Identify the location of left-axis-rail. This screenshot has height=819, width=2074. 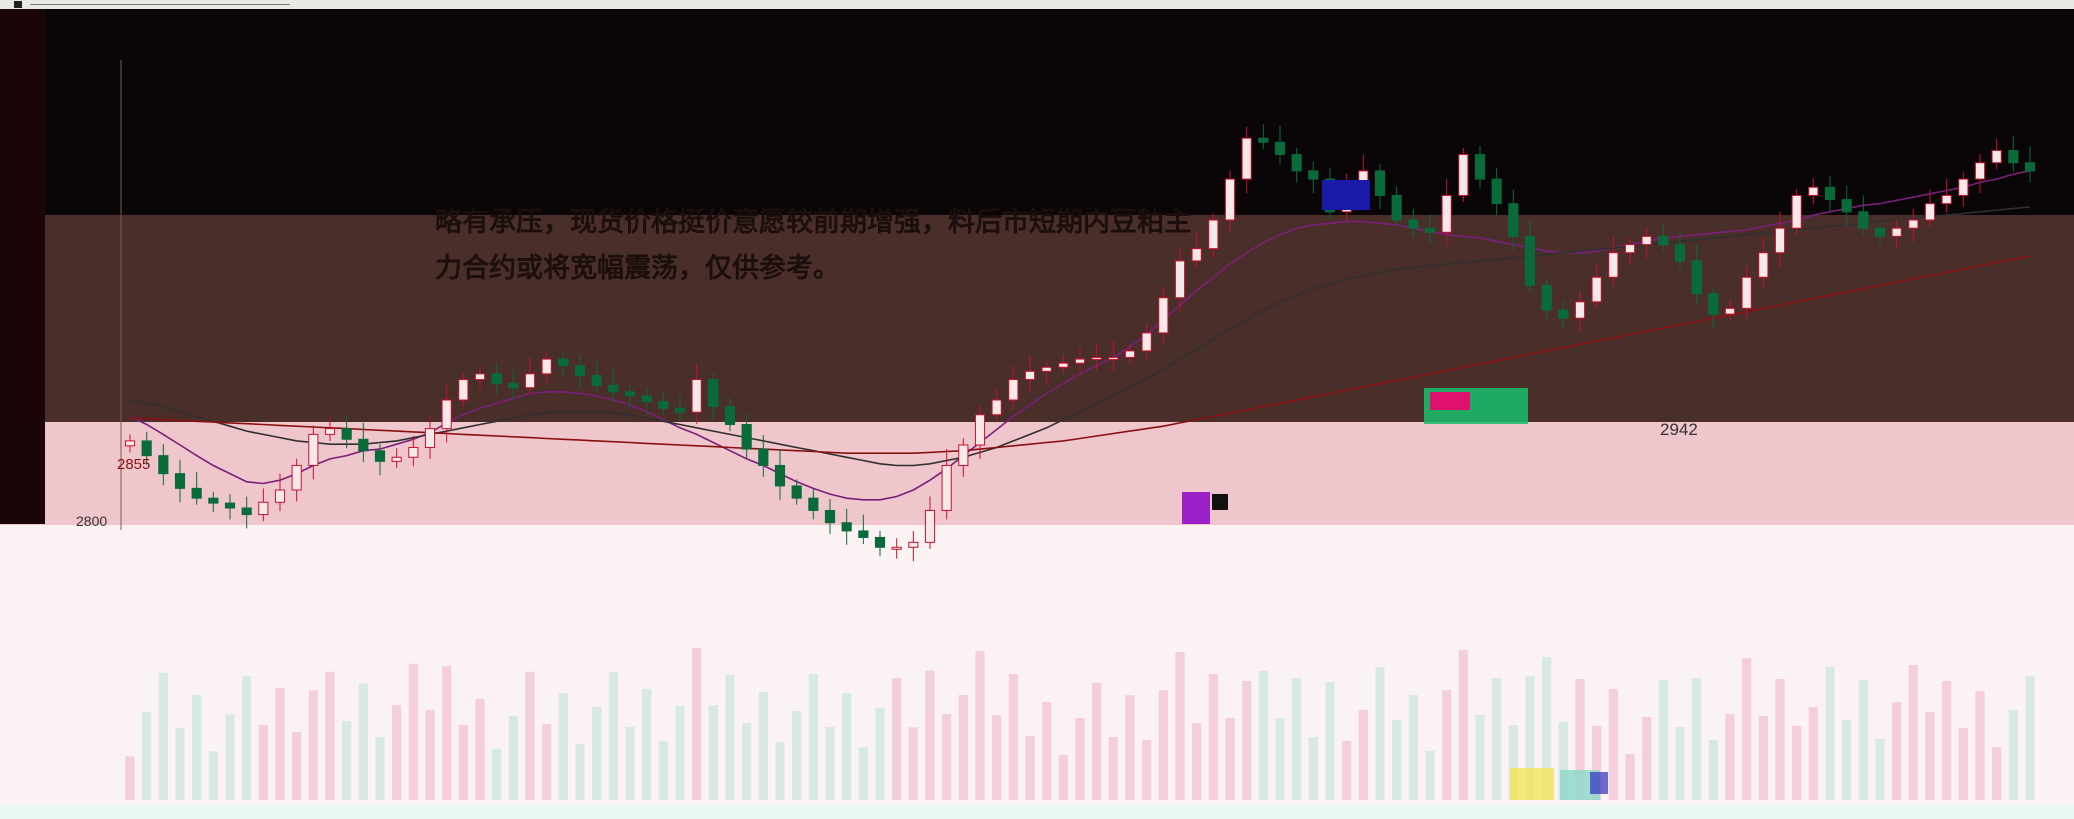
(22, 266).